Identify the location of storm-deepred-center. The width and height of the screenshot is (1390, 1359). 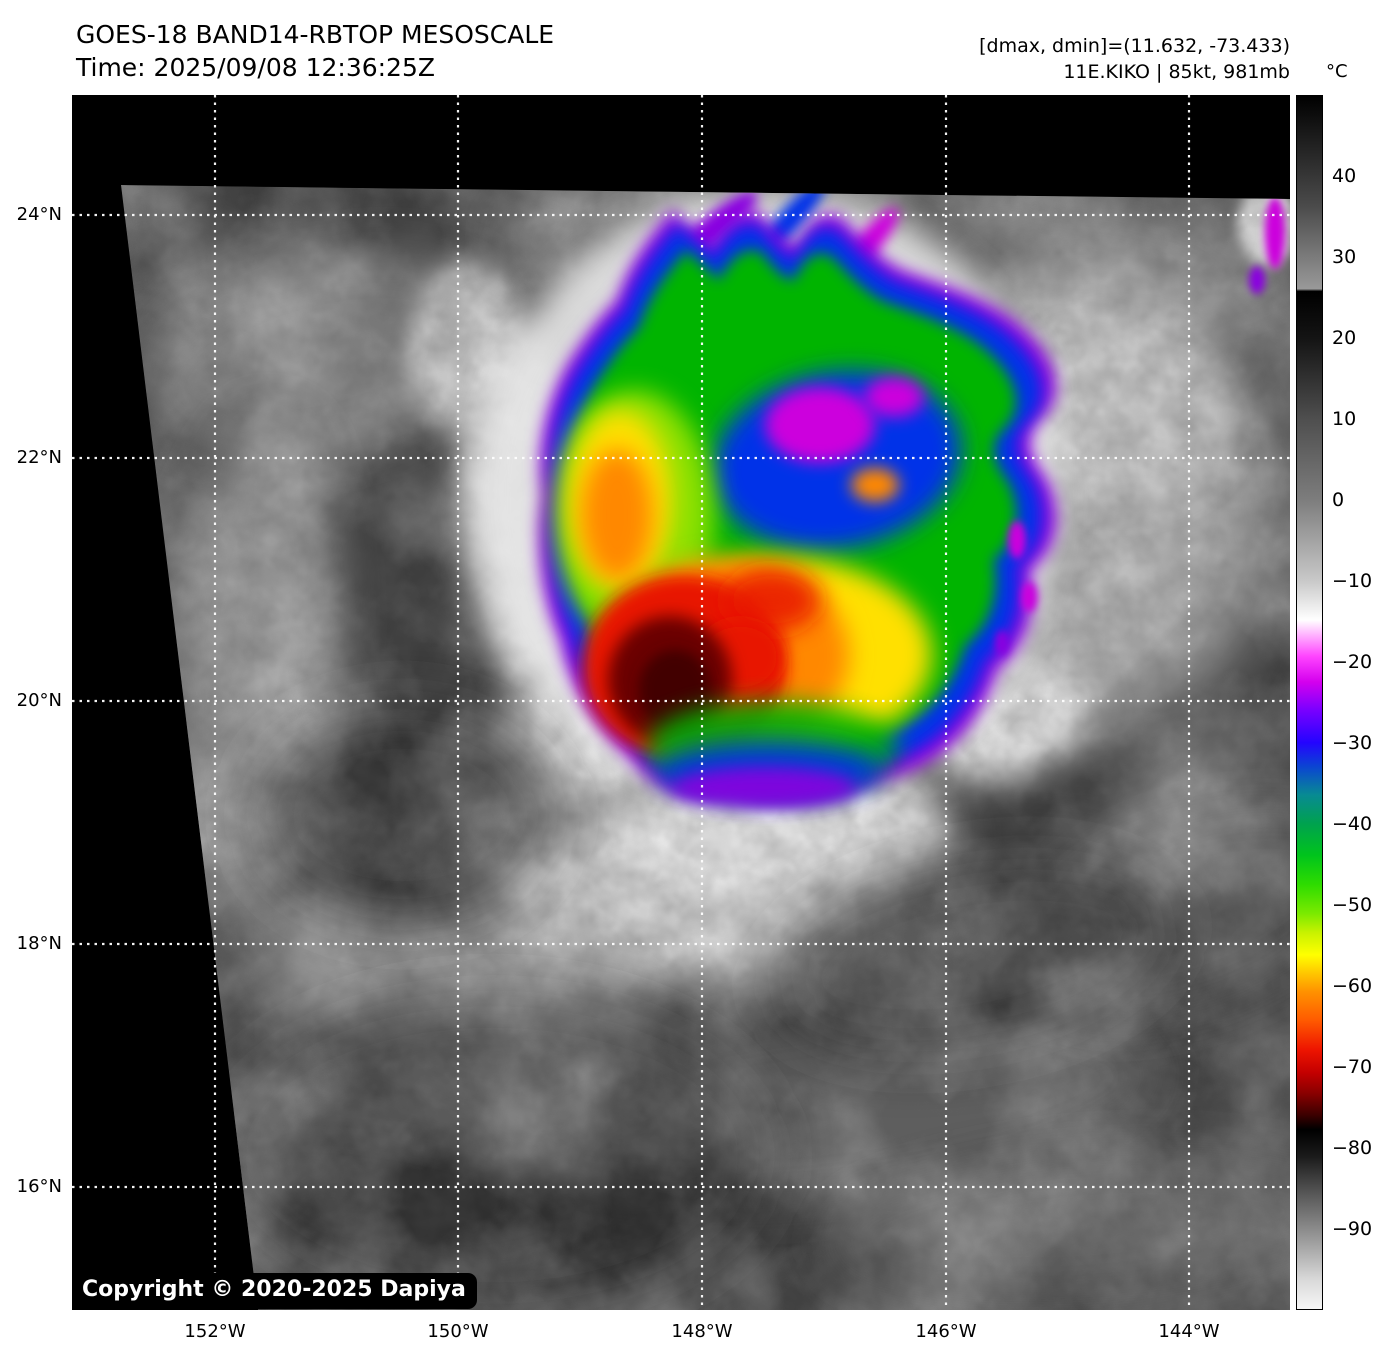
(675, 690).